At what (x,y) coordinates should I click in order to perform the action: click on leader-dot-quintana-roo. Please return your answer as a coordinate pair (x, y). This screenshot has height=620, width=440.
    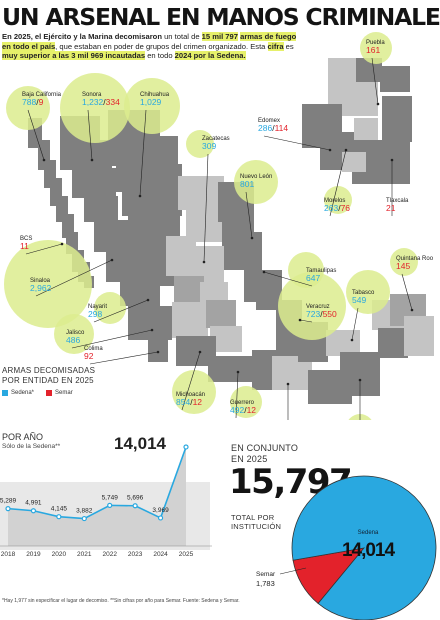
    Looking at the image, I should click on (412, 310).